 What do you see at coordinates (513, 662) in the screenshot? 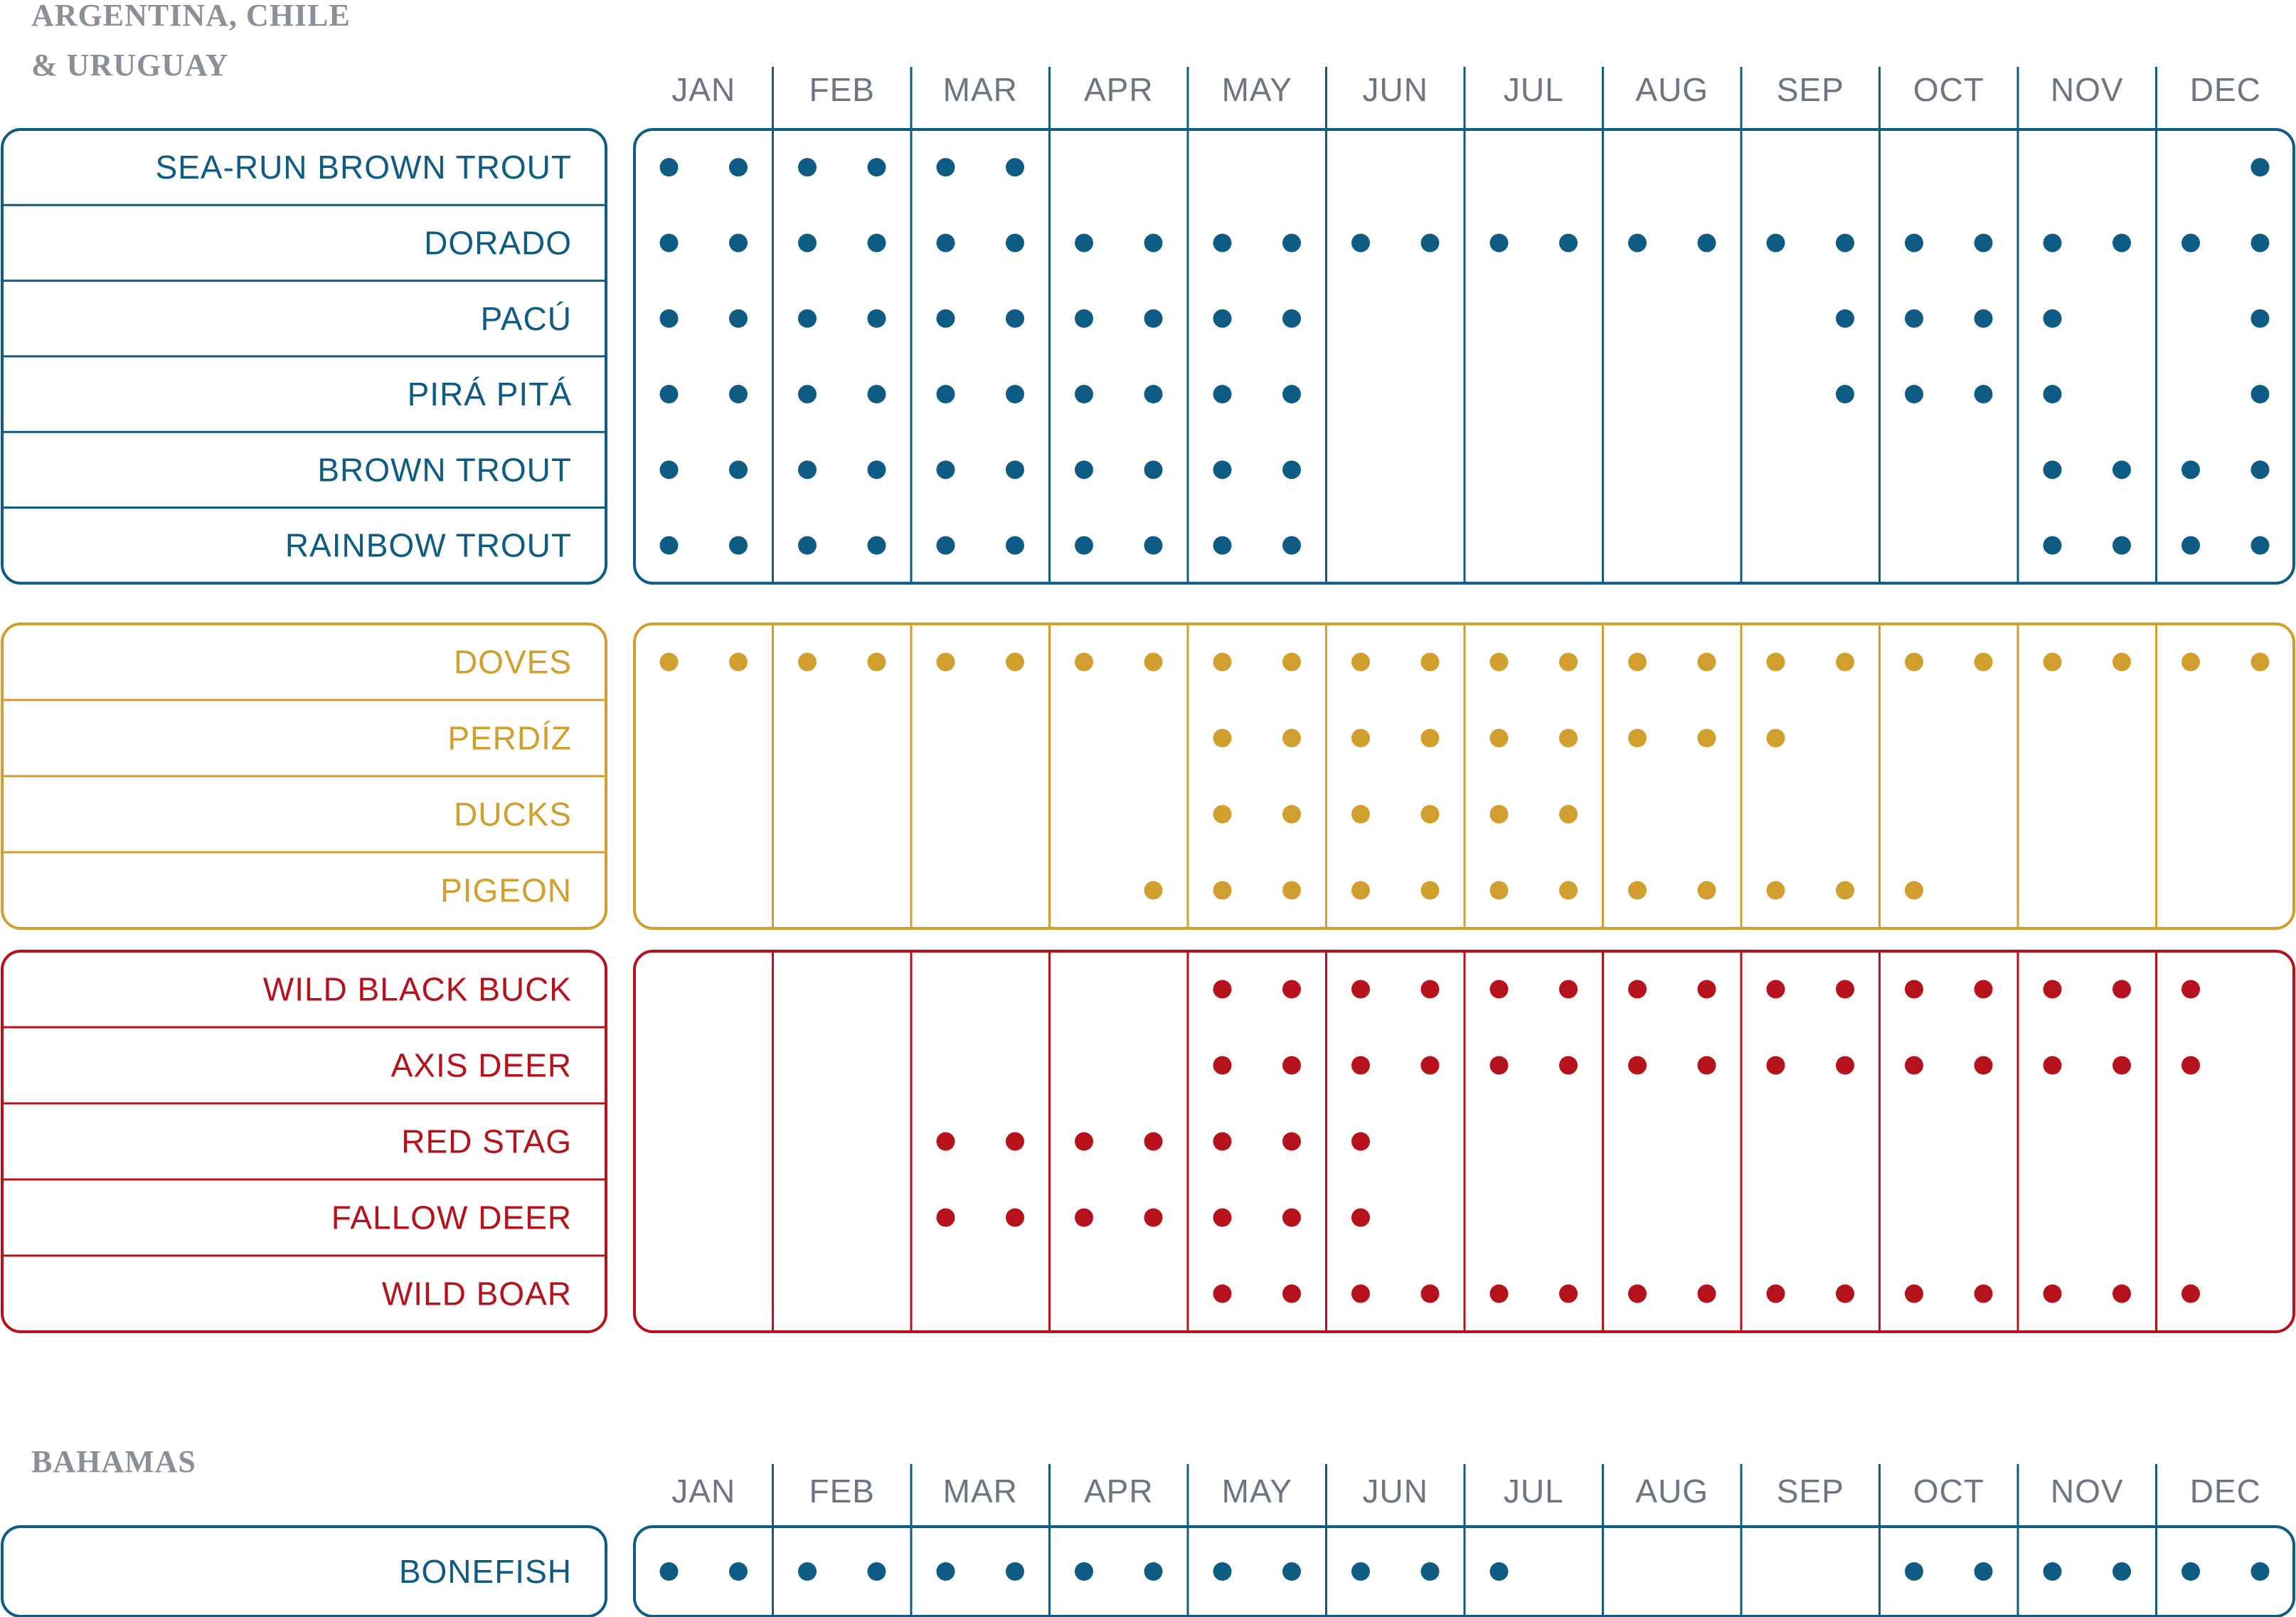
I see `species-label: DOVES` at bounding box center [513, 662].